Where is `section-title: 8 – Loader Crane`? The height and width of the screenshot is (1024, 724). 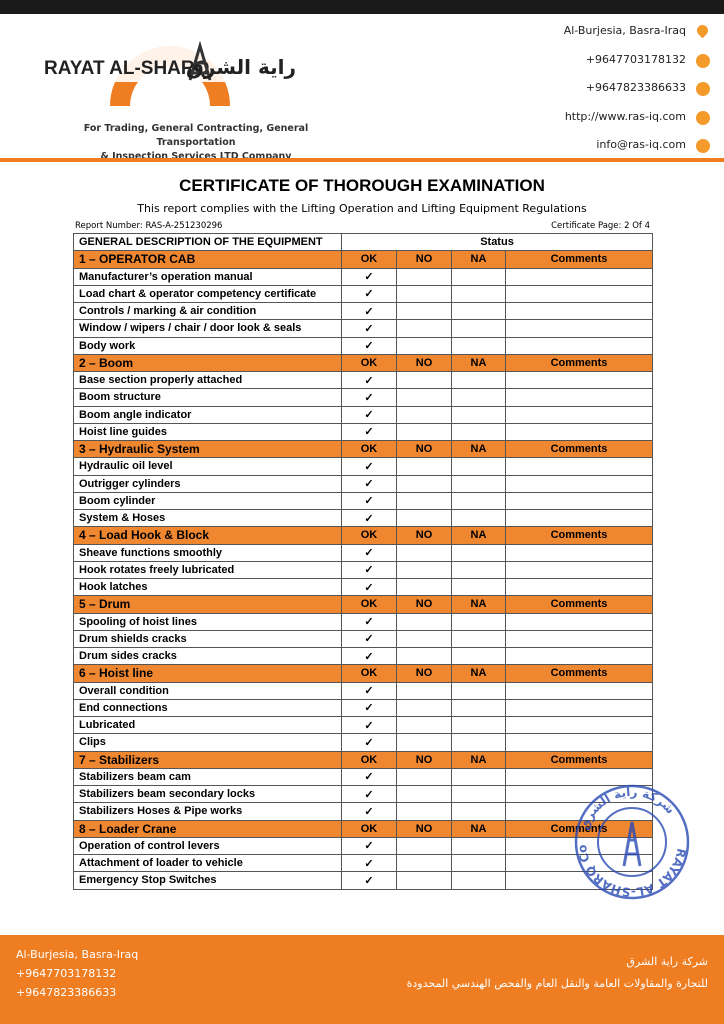 section-title: 8 – Loader Crane is located at coordinates (207, 828).